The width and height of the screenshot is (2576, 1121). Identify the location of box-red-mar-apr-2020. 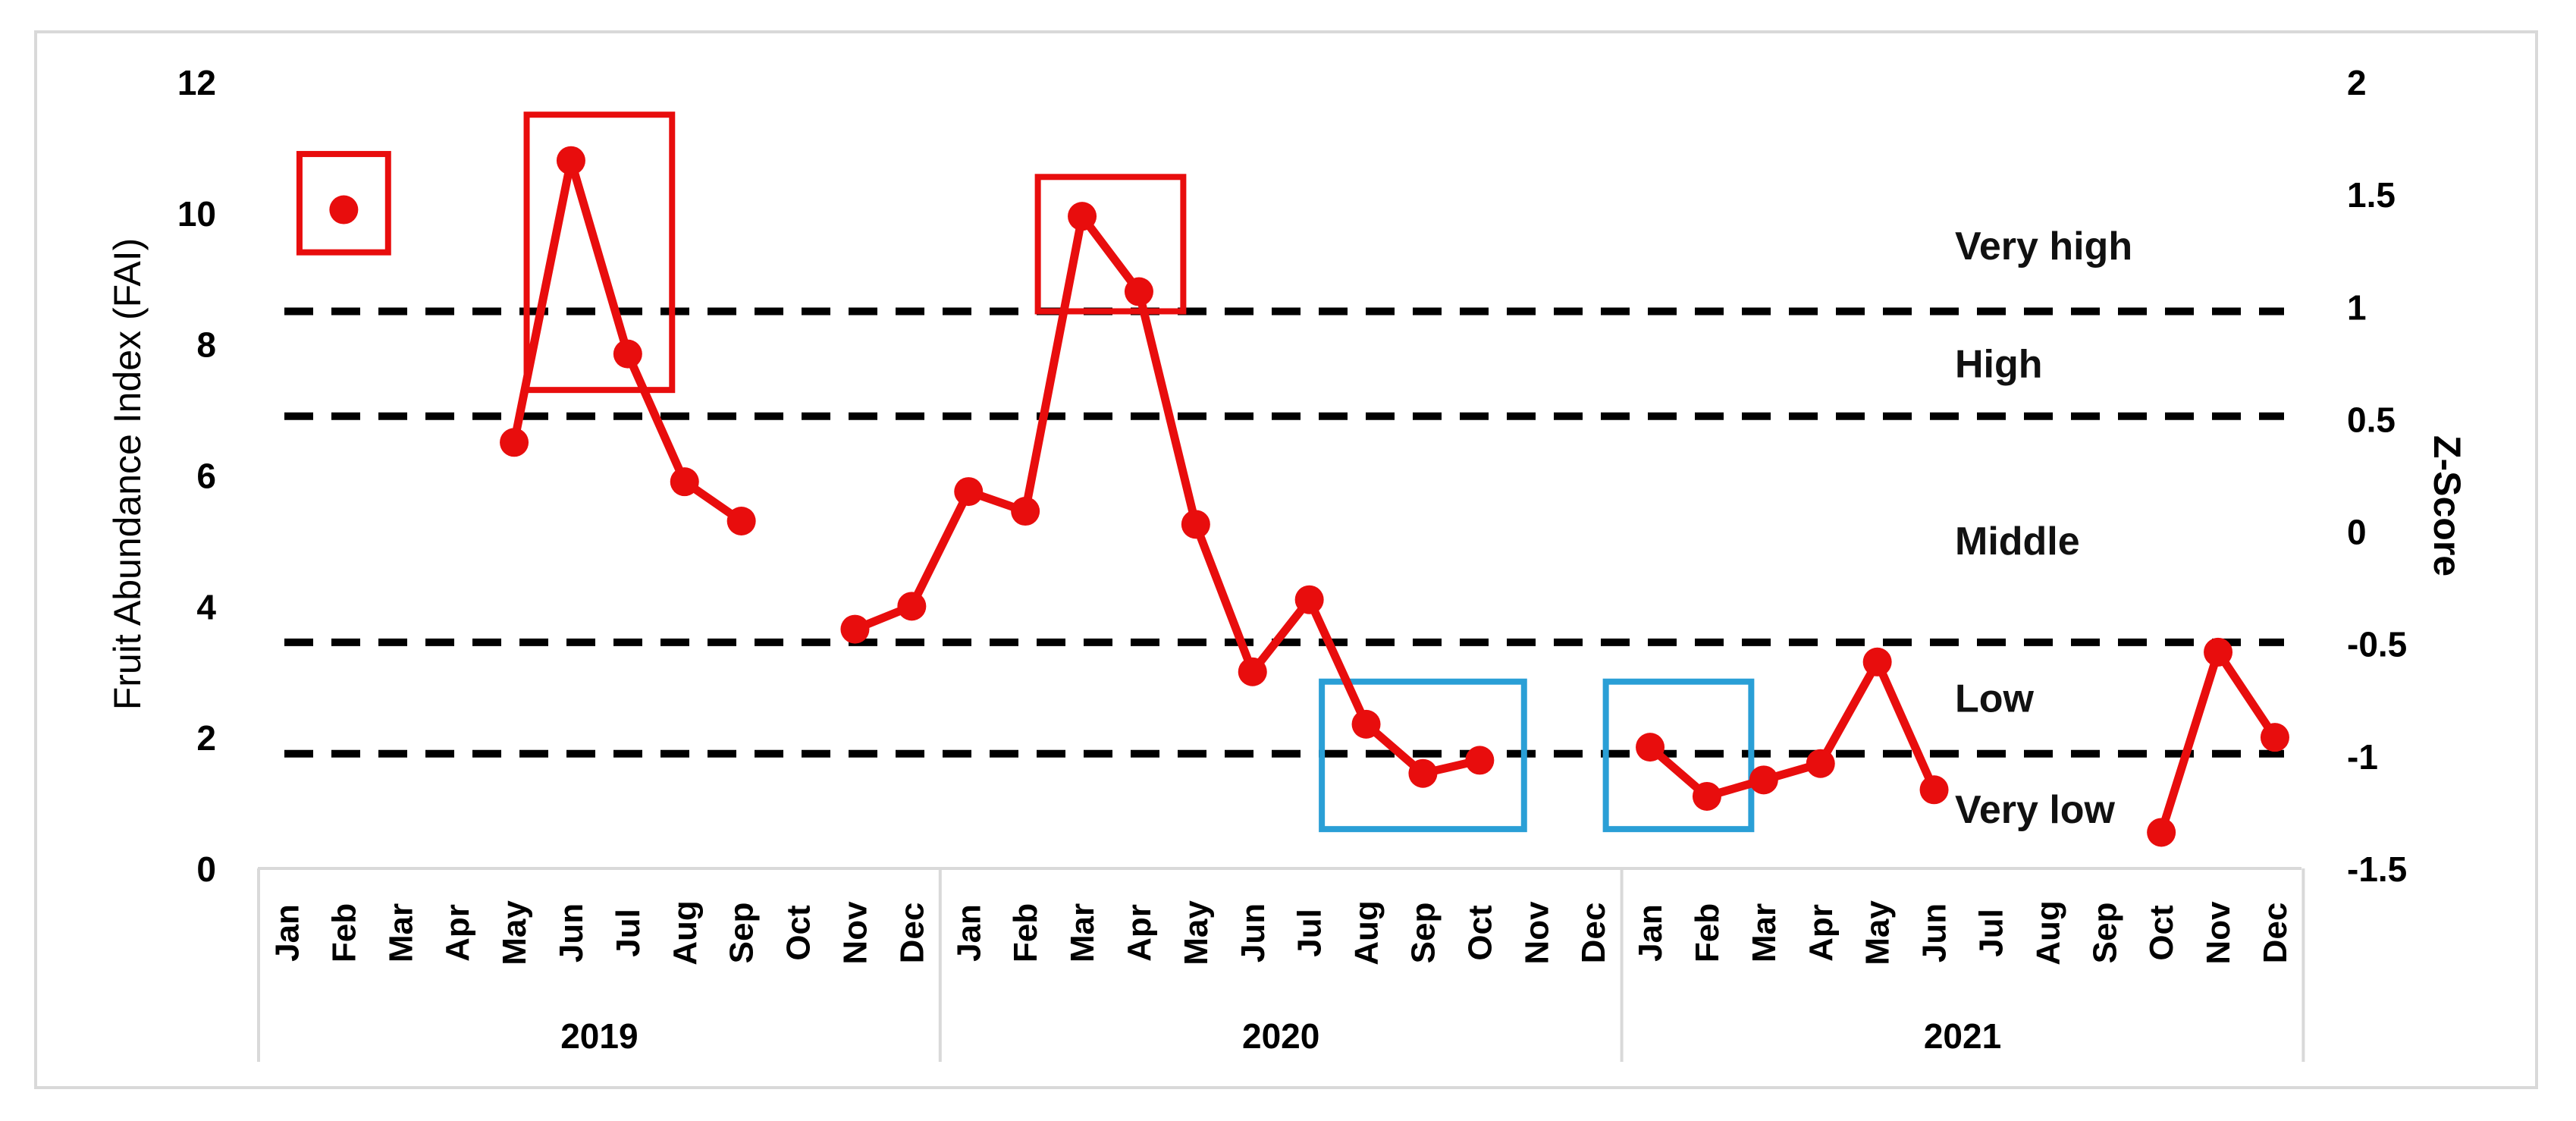
(1110, 244).